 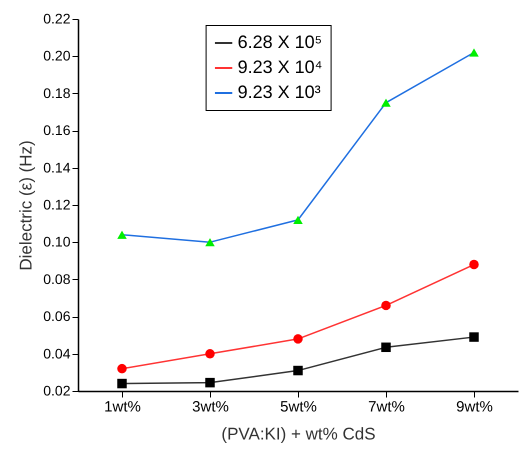 I want to click on x-tick-label: 5wt%, so click(x=298, y=407).